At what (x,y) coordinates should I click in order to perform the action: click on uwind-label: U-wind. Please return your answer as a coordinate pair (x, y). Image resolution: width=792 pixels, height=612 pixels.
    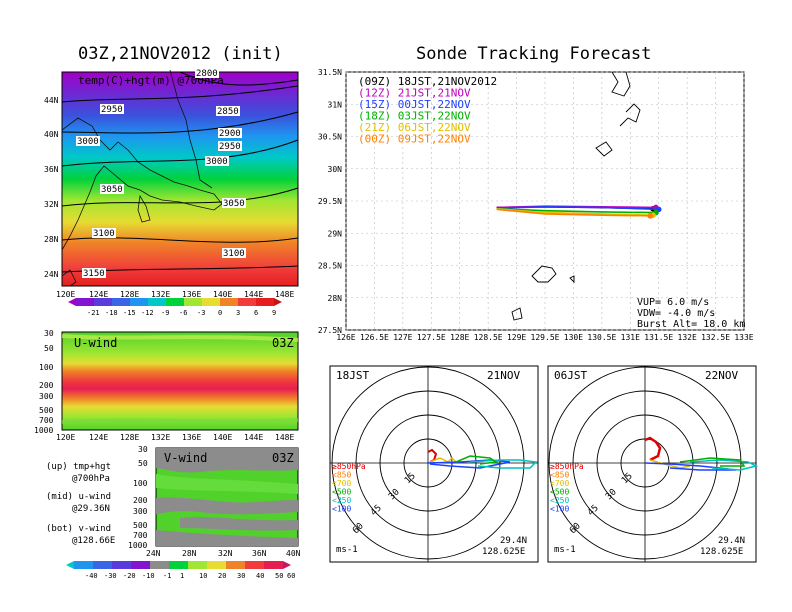
    Looking at the image, I should click on (95, 343).